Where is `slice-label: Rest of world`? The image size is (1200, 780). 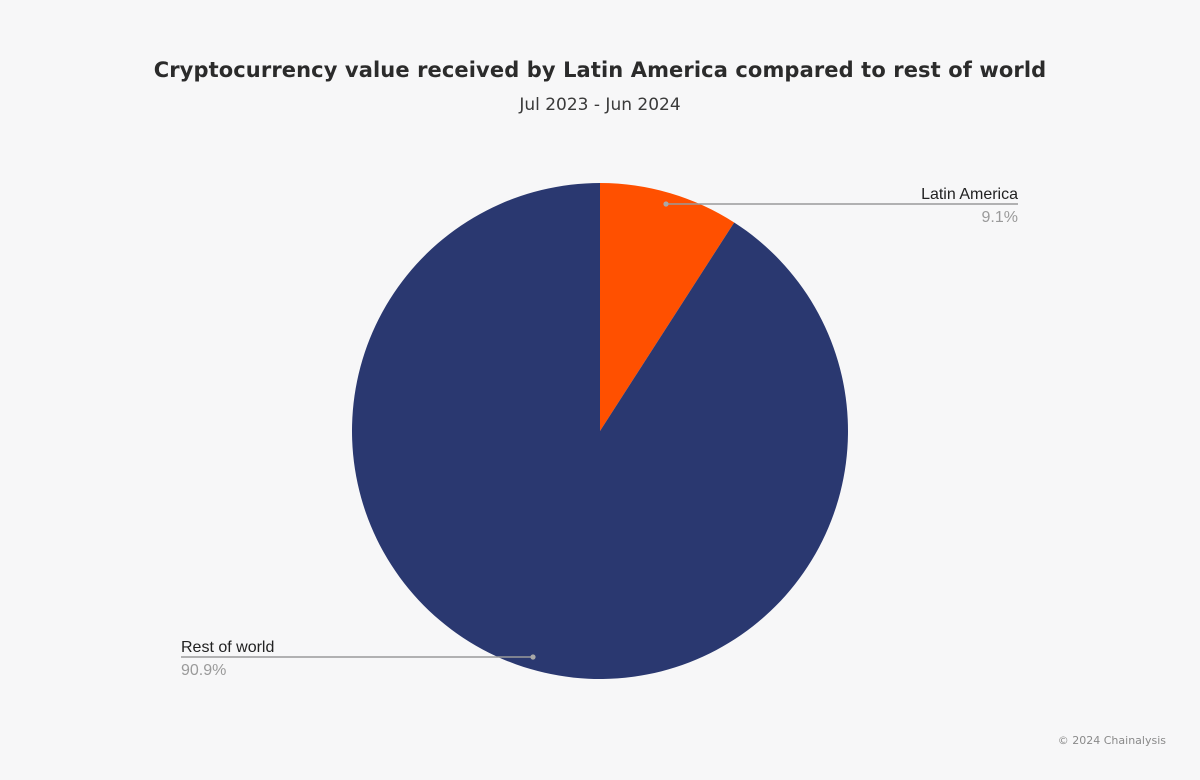 slice-label: Rest of world is located at coordinates (227, 647).